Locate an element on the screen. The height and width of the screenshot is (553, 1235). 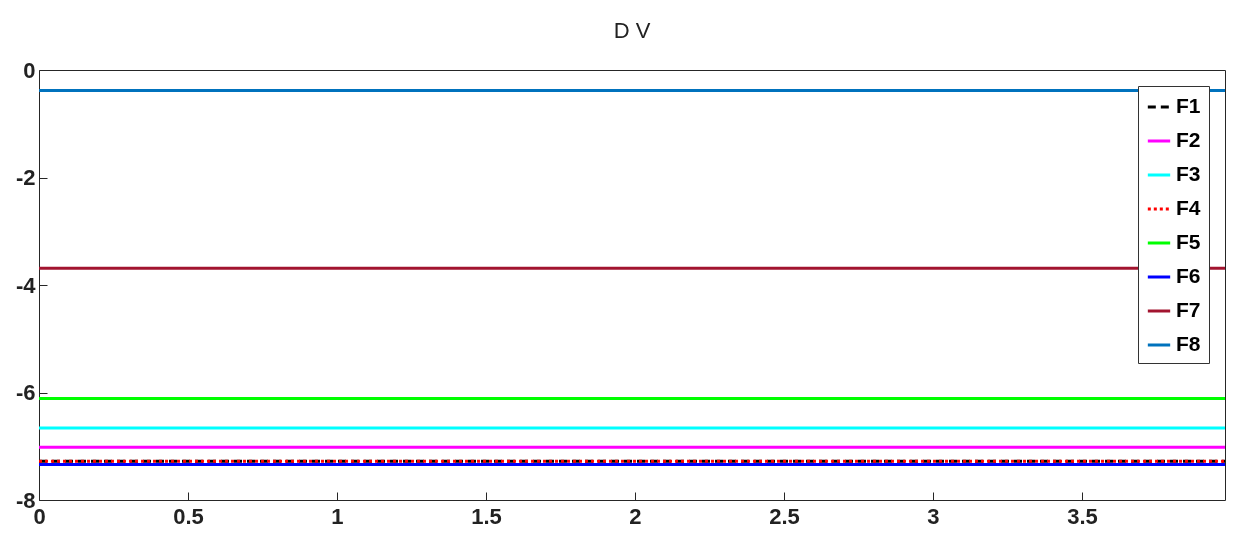
legend-label: F7 is located at coordinates (1188, 309).